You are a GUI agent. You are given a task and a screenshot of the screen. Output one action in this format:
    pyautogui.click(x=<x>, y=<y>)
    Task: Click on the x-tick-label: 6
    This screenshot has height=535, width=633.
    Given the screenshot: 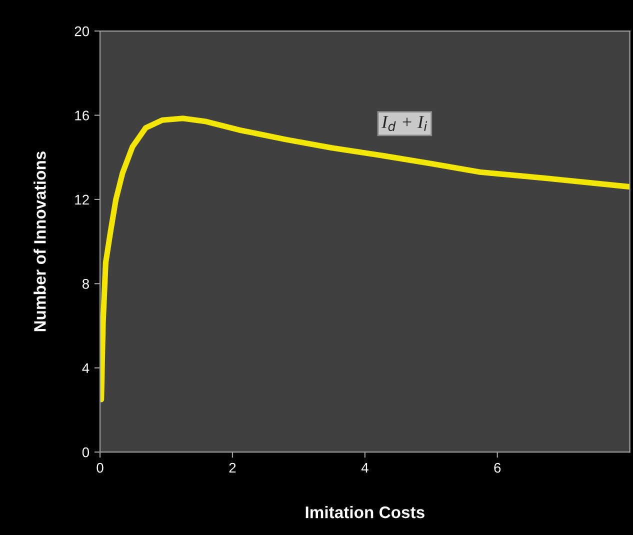 What is the action you would take?
    pyautogui.click(x=497, y=467)
    